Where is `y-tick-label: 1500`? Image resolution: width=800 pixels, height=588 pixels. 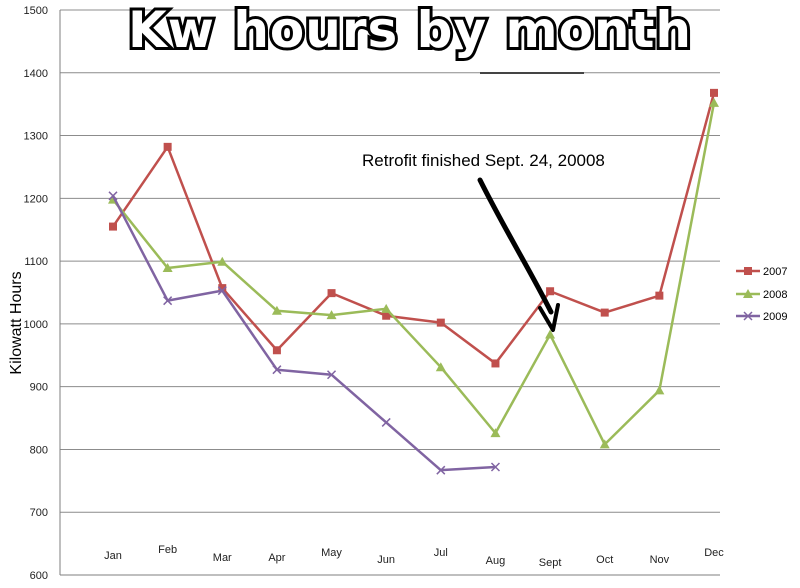
y-tick-label: 1500 is located at coordinates (36, 11).